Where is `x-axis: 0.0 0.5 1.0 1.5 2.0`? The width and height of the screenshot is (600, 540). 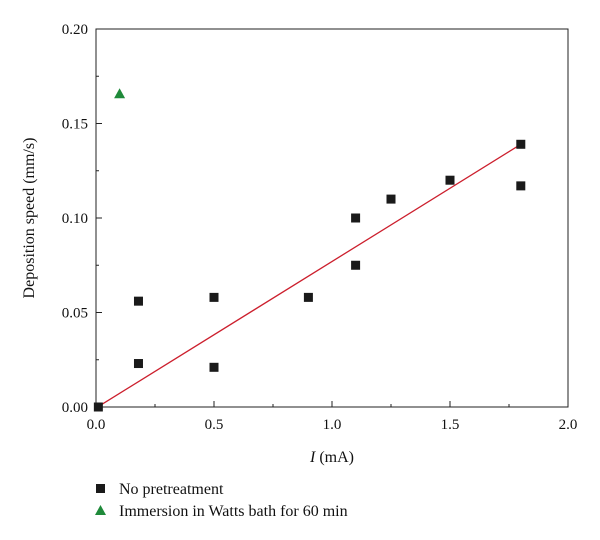
x-axis: 0.0 0.5 1.0 1.5 2.0 is located at coordinates (332, 417).